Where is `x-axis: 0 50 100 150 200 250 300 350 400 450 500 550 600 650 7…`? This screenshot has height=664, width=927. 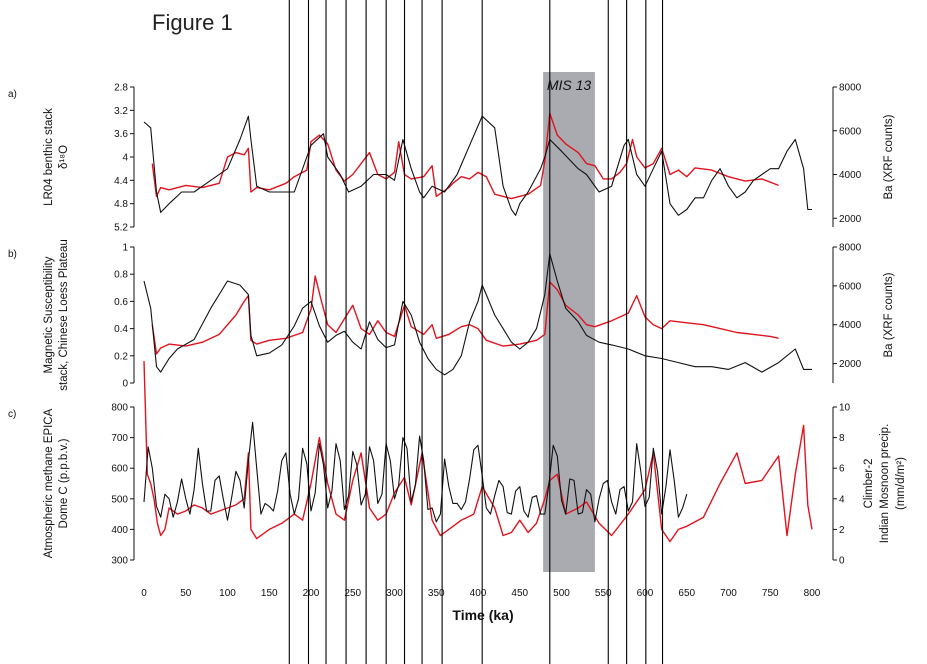 x-axis: 0 50 100 150 200 250 300 350 400 450 500 550 600 650 7… is located at coordinates (481, 593).